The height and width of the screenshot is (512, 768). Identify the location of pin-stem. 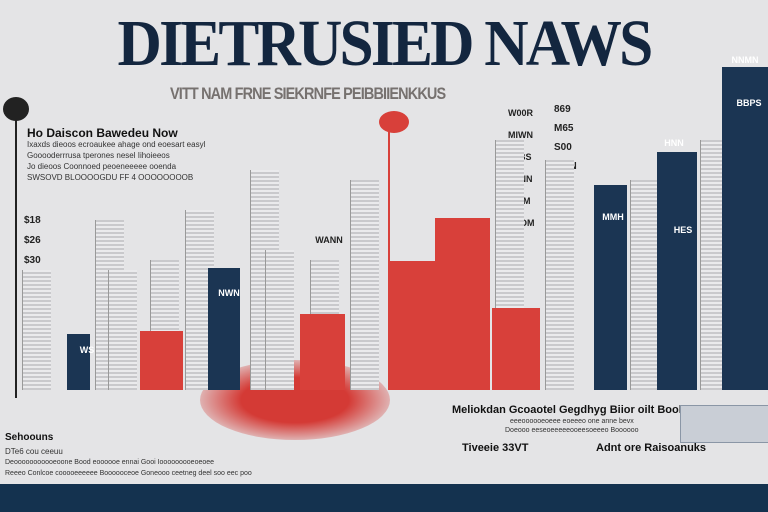
(16, 258).